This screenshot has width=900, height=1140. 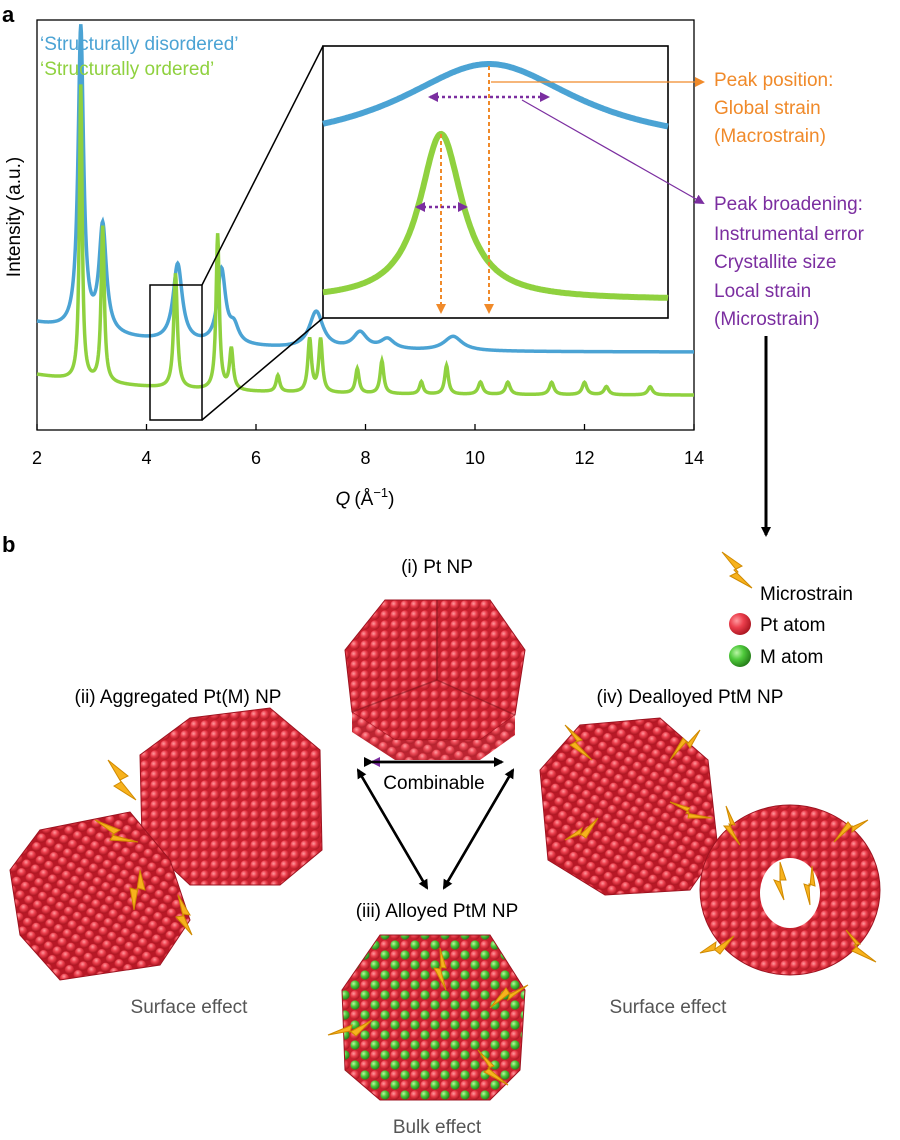 I want to click on zoom-region-box, so click(x=176, y=352).